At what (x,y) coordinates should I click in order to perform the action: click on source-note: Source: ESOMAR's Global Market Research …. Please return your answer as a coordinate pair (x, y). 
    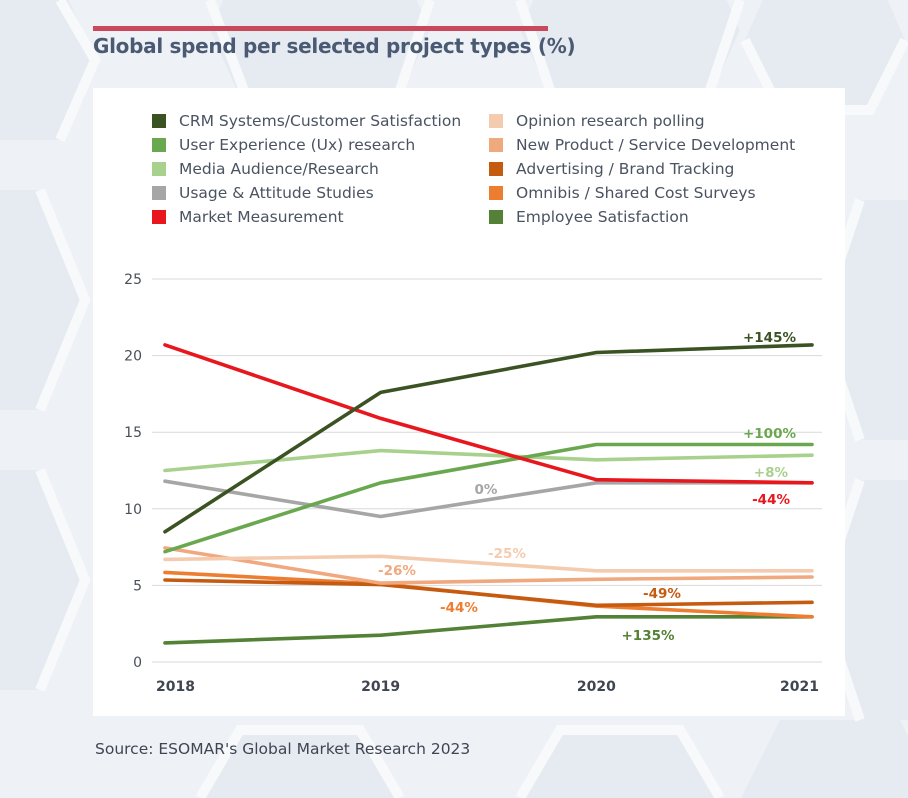
    Looking at the image, I should click on (283, 749).